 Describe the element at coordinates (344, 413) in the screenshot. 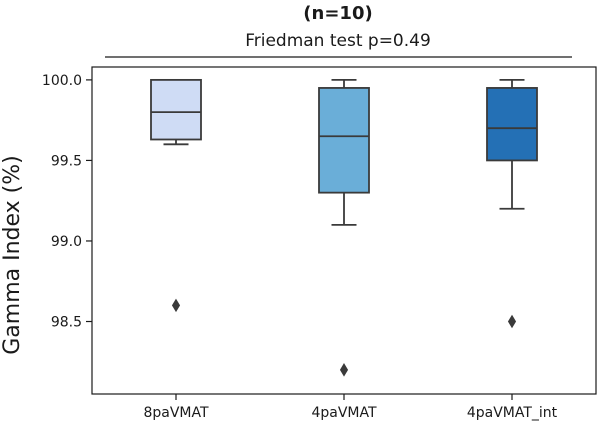

I see `x-tick-label: 4paVMAT` at that location.